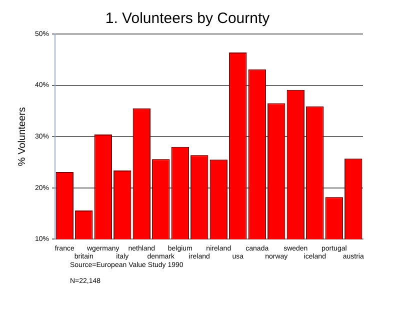  Describe the element at coordinates (22, 136) in the screenshot. I see `y-axis-title: % Volunteers` at that location.